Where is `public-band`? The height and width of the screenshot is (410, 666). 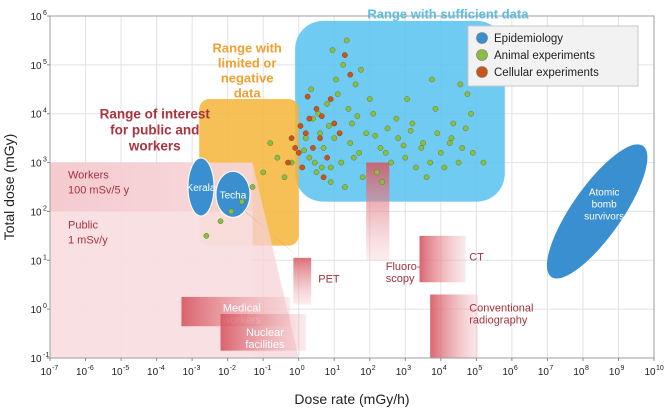 public-band is located at coordinates (151, 284).